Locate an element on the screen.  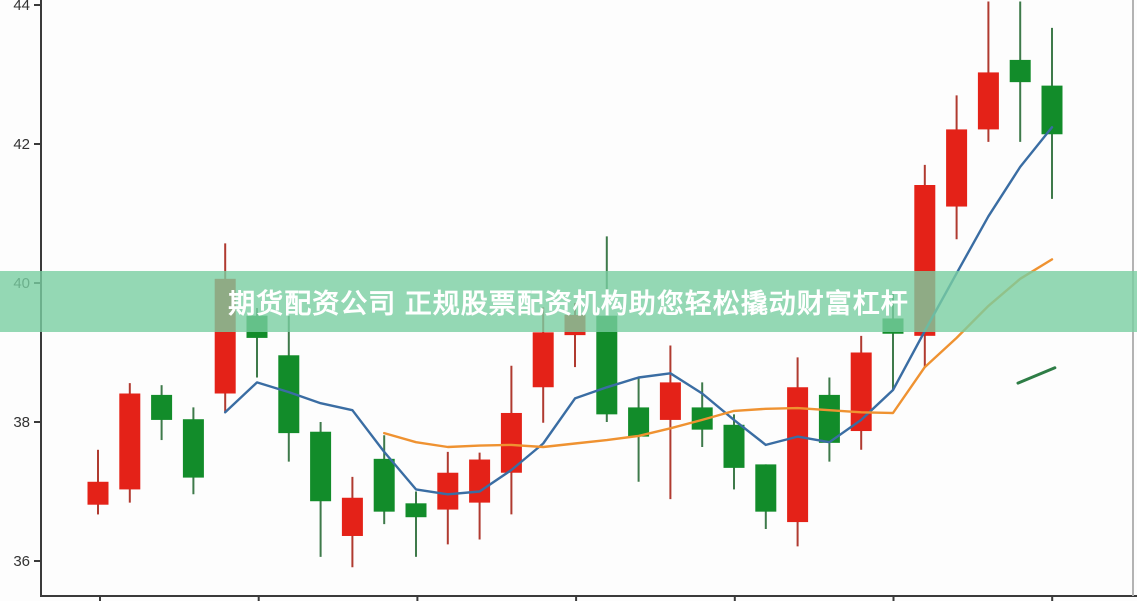
ad-banner: 期货配资公司 正规股票配资机构助您轻松撬动财富杠杆 is located at coordinates (568, 301).